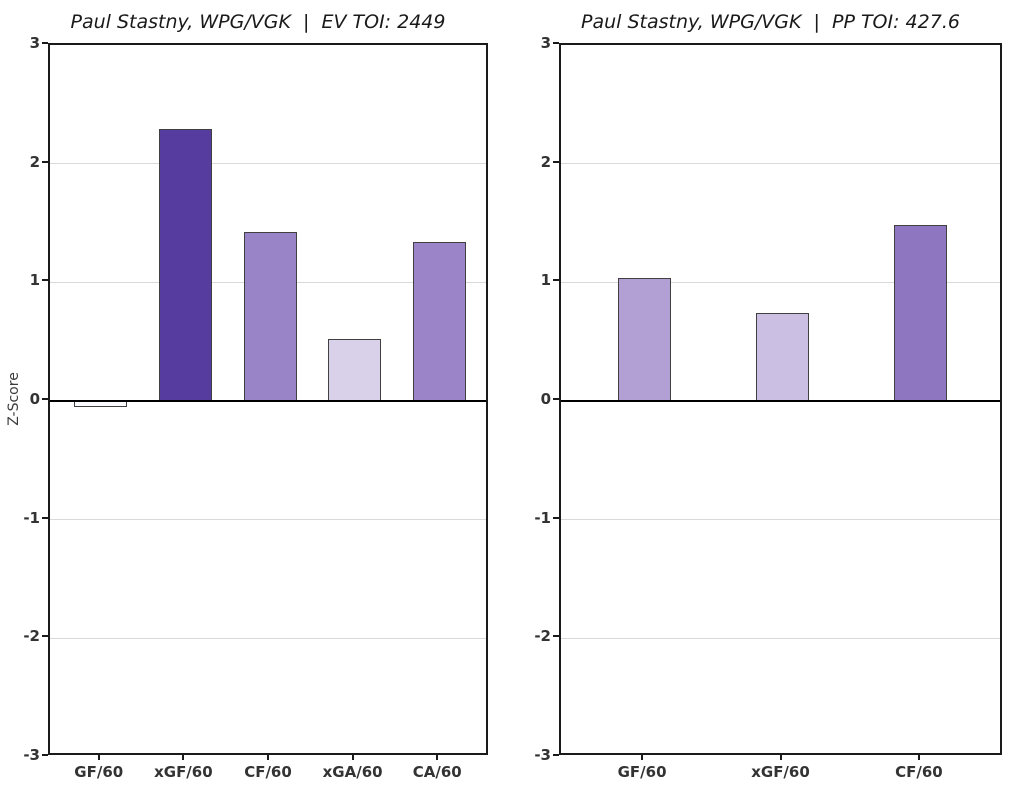 This screenshot has width=1024, height=789. Describe the element at coordinates (437, 772) in the screenshot. I see `x-tick-label-ca-60: CA/60` at that location.